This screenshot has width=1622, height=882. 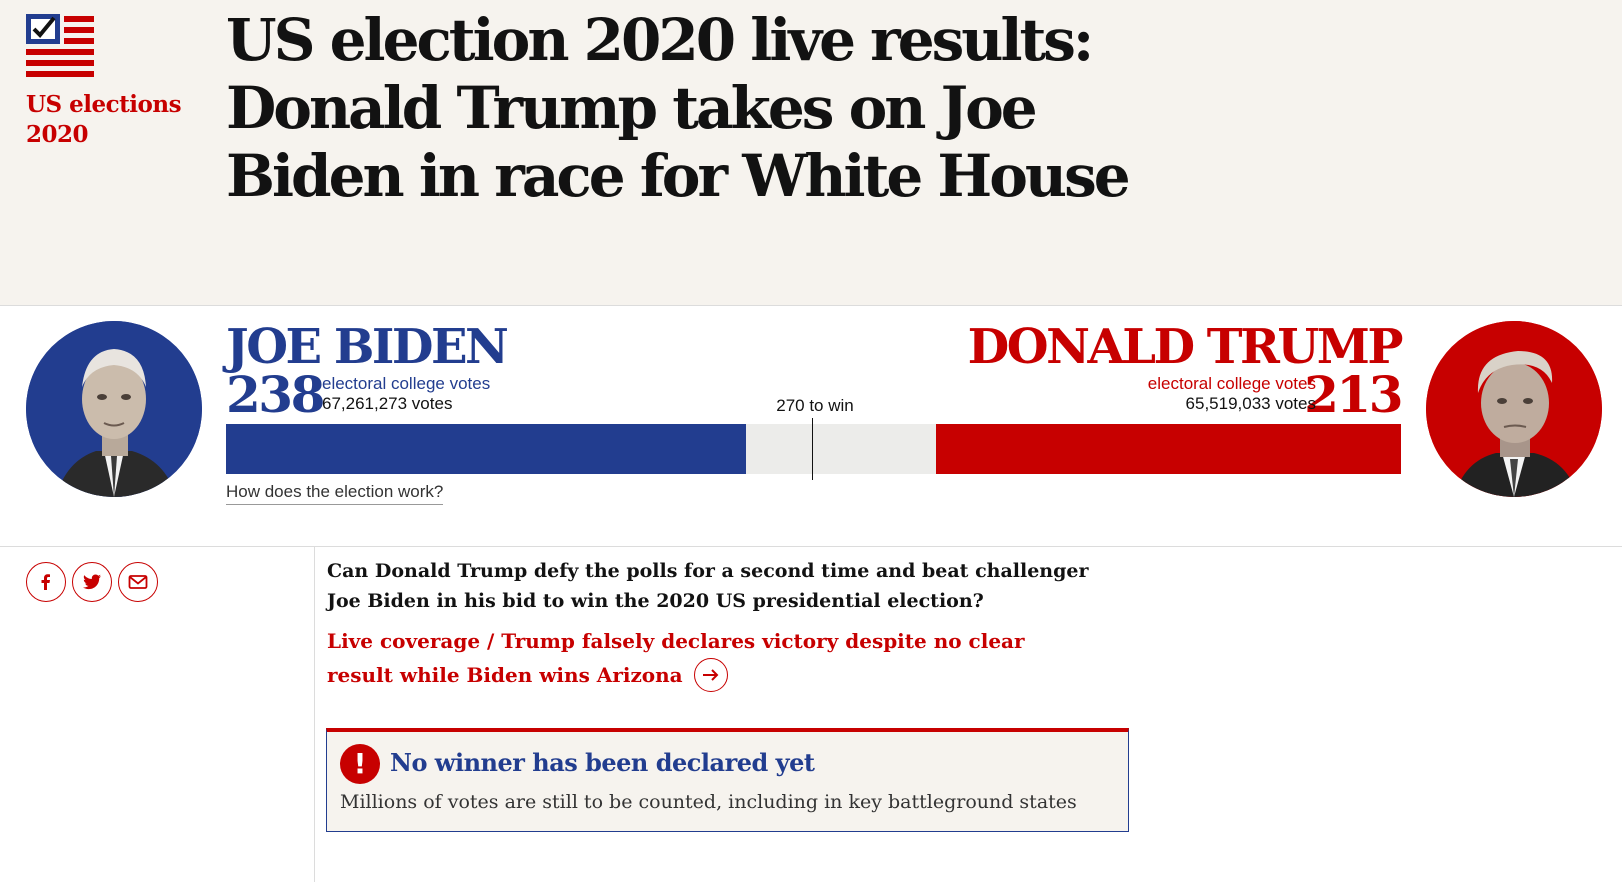 What do you see at coordinates (60, 45) in the screenshot?
I see `ballot-flag-icon` at bounding box center [60, 45].